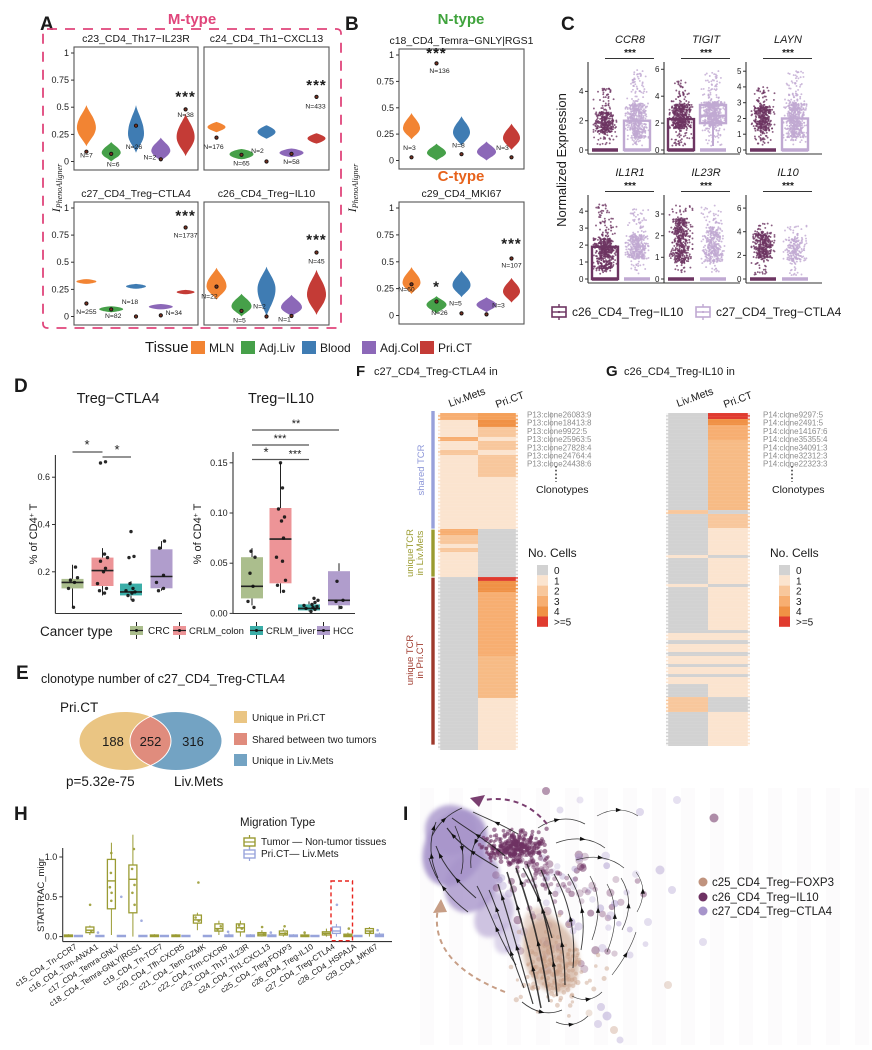 The image size is (872, 1050). Describe the element at coordinates (399, 348) in the screenshot. I see `svg-text: Adj.Col` at that location.